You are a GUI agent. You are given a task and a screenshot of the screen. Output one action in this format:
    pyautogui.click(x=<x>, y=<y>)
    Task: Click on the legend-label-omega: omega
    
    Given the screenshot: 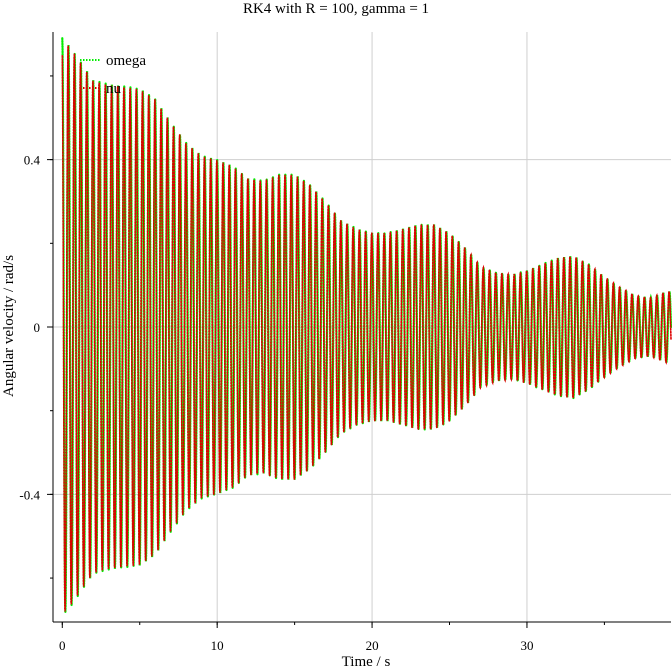 What is the action you would take?
    pyautogui.click(x=126, y=61)
    